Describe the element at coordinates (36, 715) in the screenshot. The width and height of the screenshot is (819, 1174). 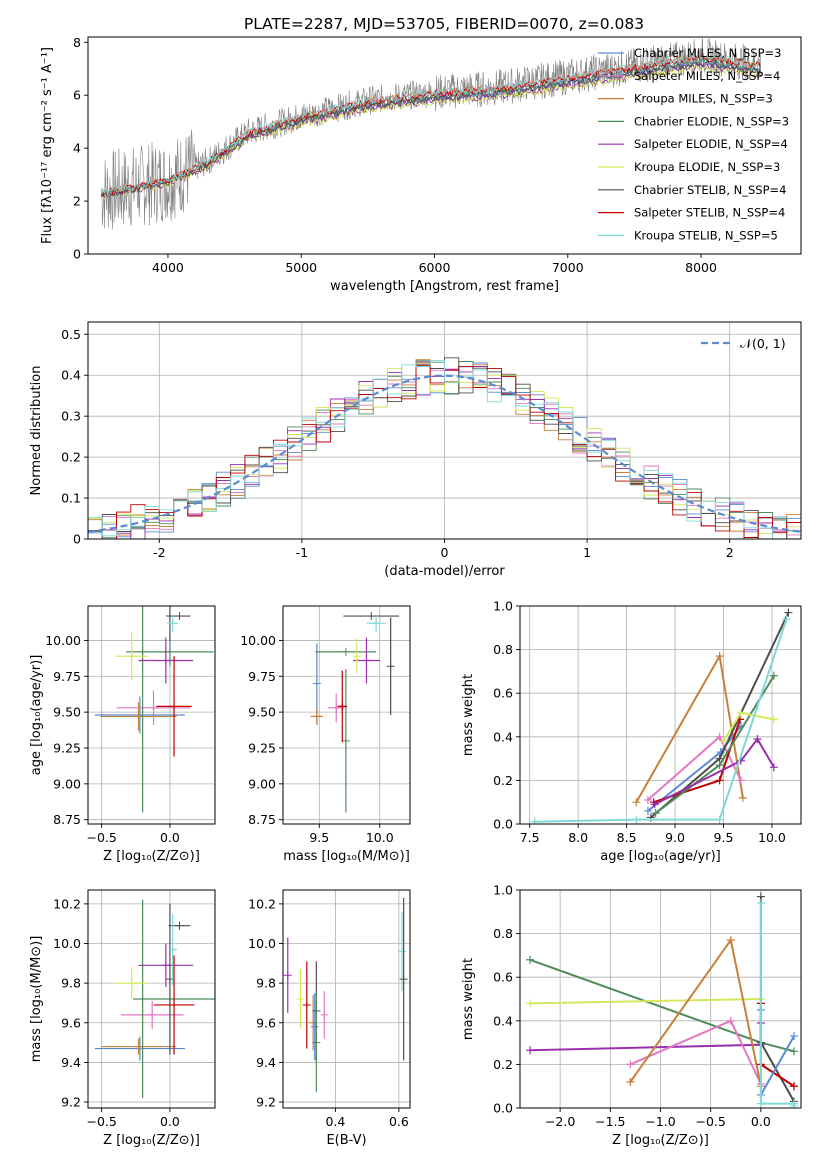
I see `y-axis-label: age [log₁₀(age/yr)]` at that location.